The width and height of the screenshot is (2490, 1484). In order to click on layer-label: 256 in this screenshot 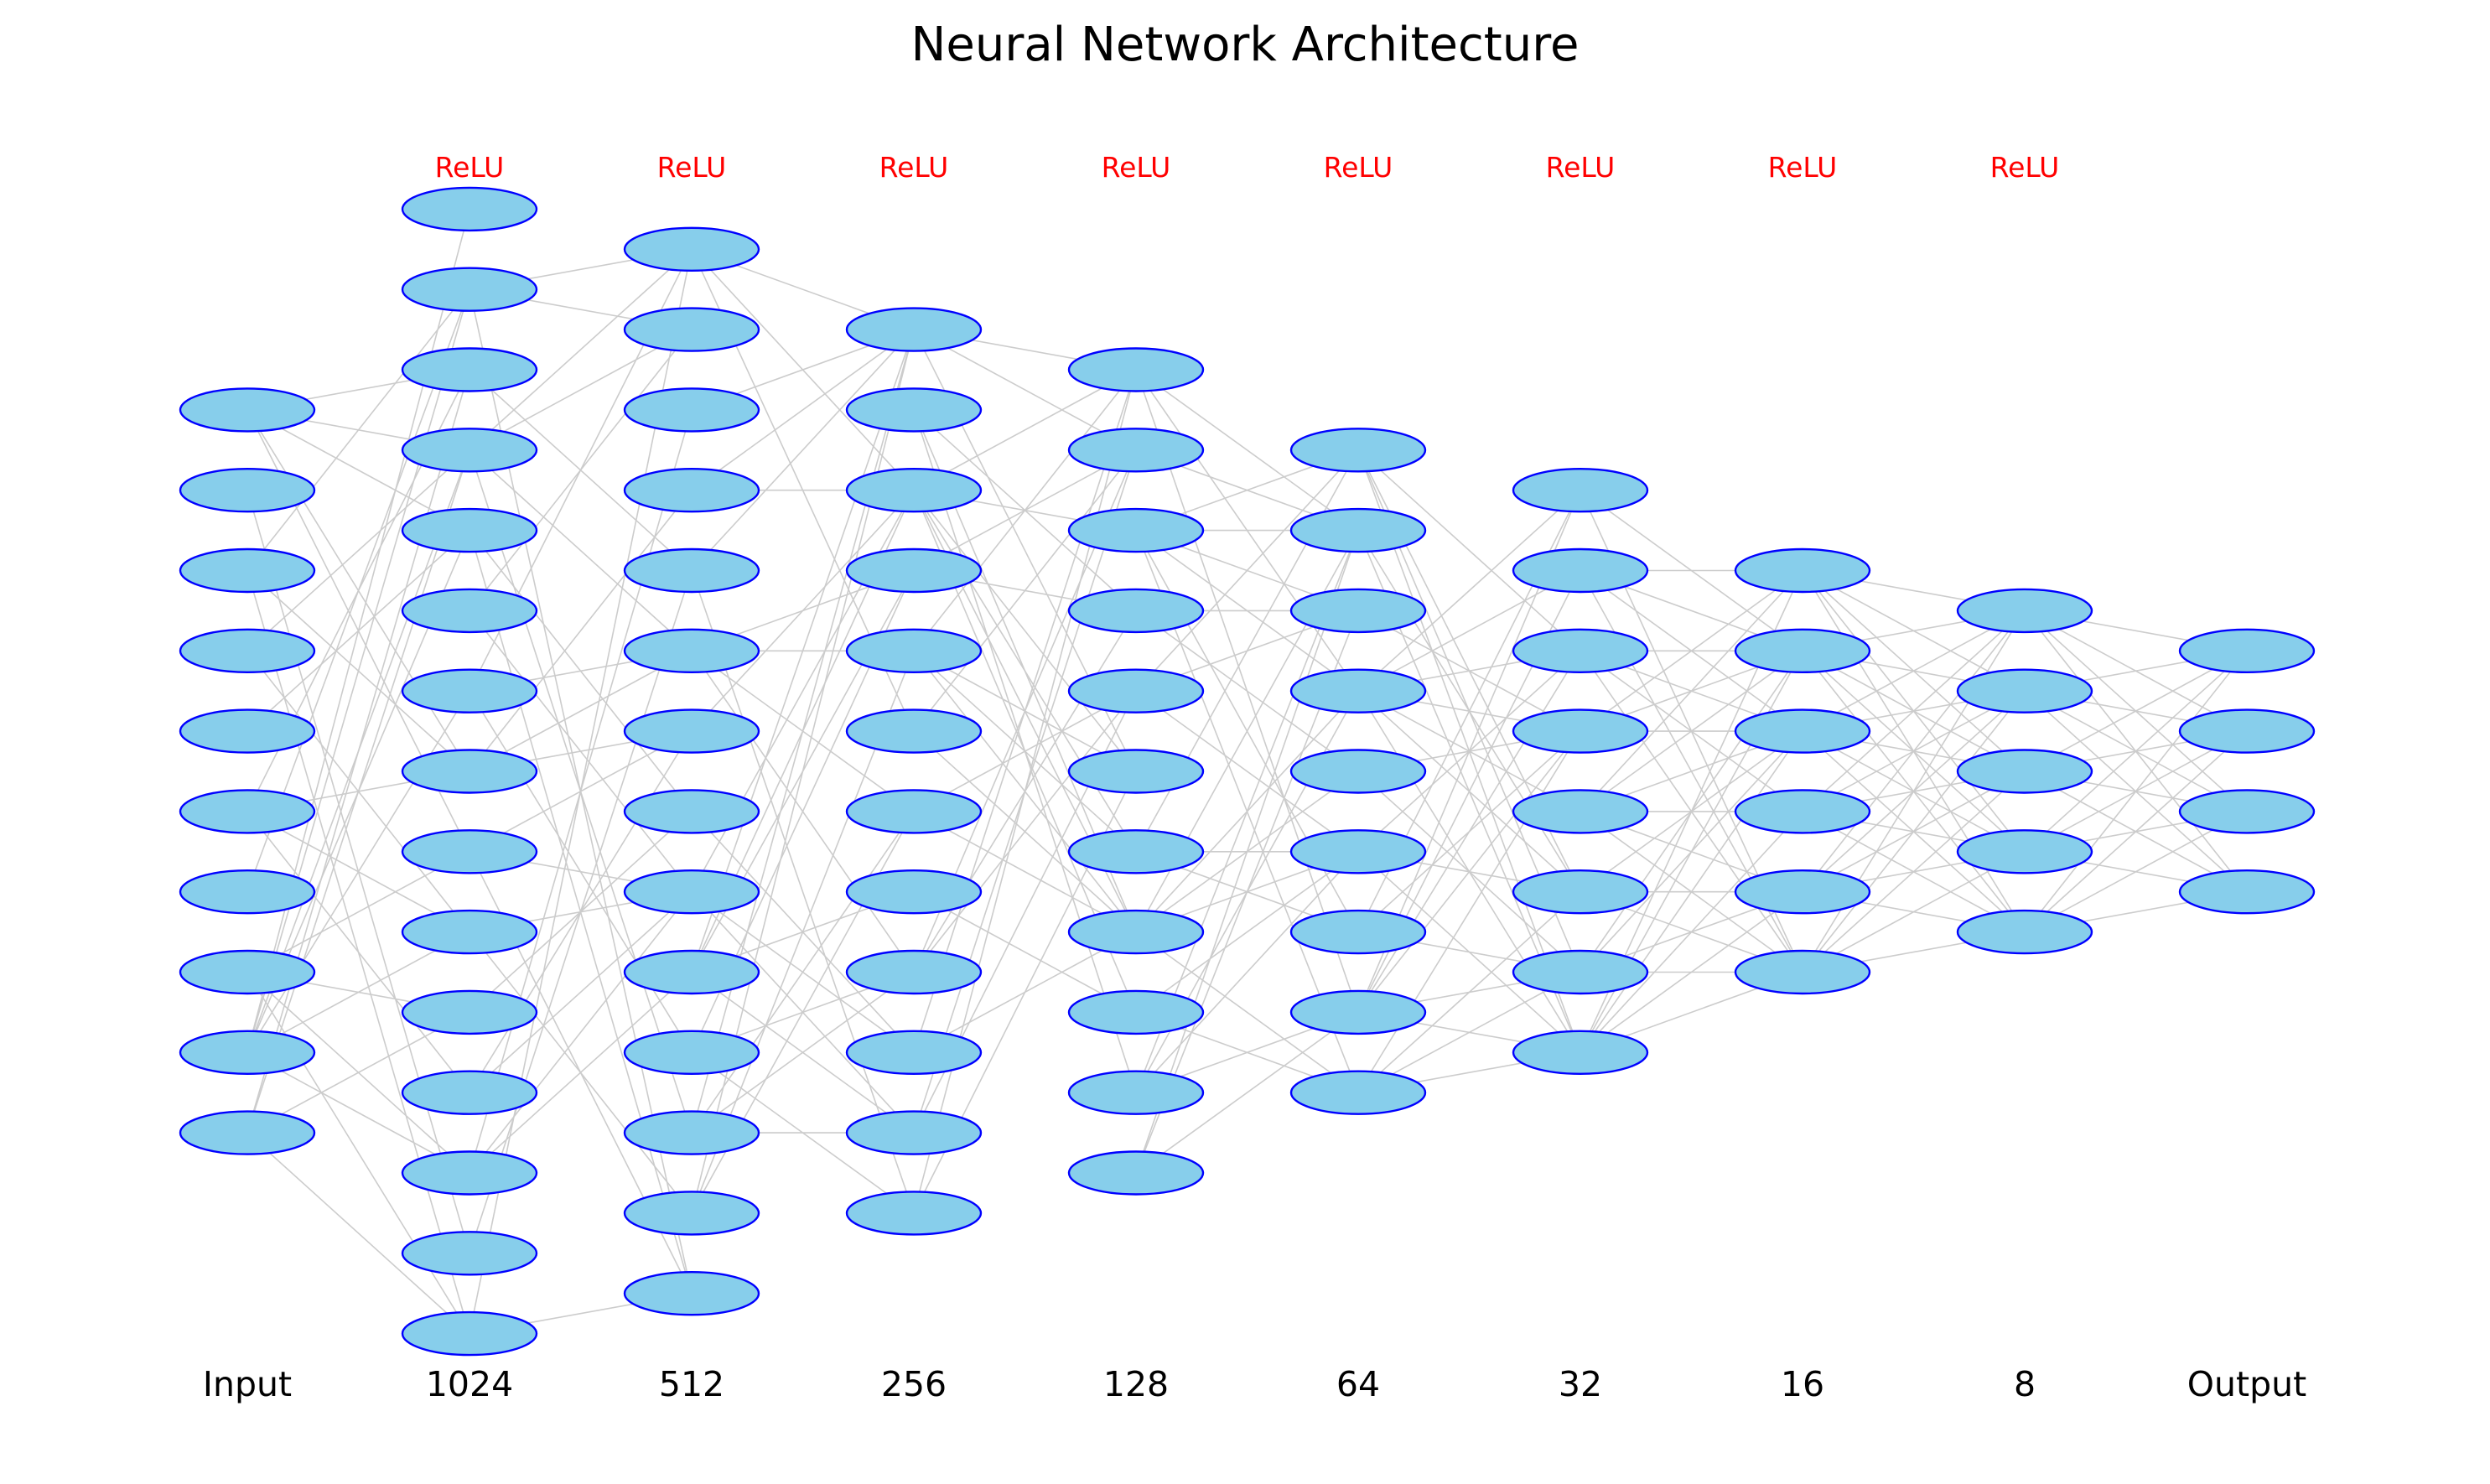, I will do `click(914, 1384)`.